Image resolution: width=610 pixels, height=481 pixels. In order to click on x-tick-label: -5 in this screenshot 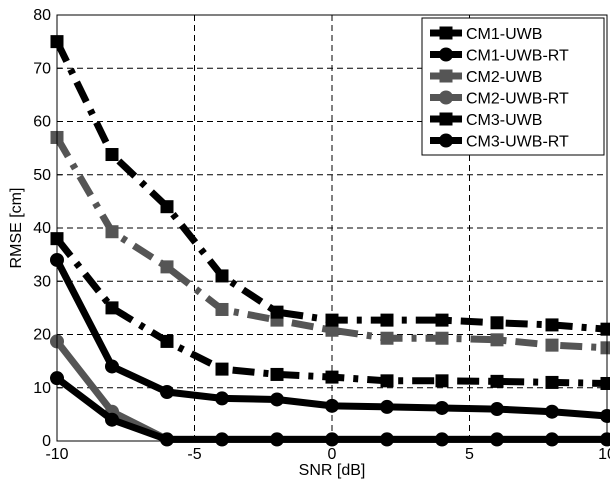, I will do `click(194, 454)`.